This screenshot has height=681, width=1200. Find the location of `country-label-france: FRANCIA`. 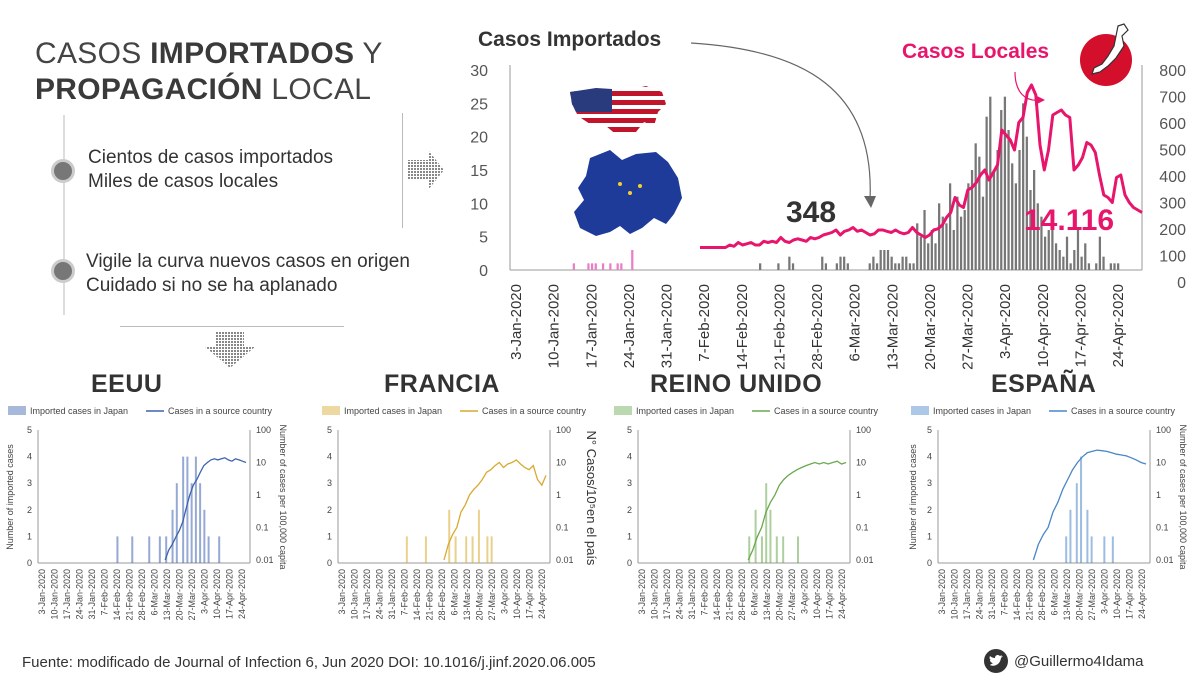

country-label-france: FRANCIA is located at coordinates (442, 384).